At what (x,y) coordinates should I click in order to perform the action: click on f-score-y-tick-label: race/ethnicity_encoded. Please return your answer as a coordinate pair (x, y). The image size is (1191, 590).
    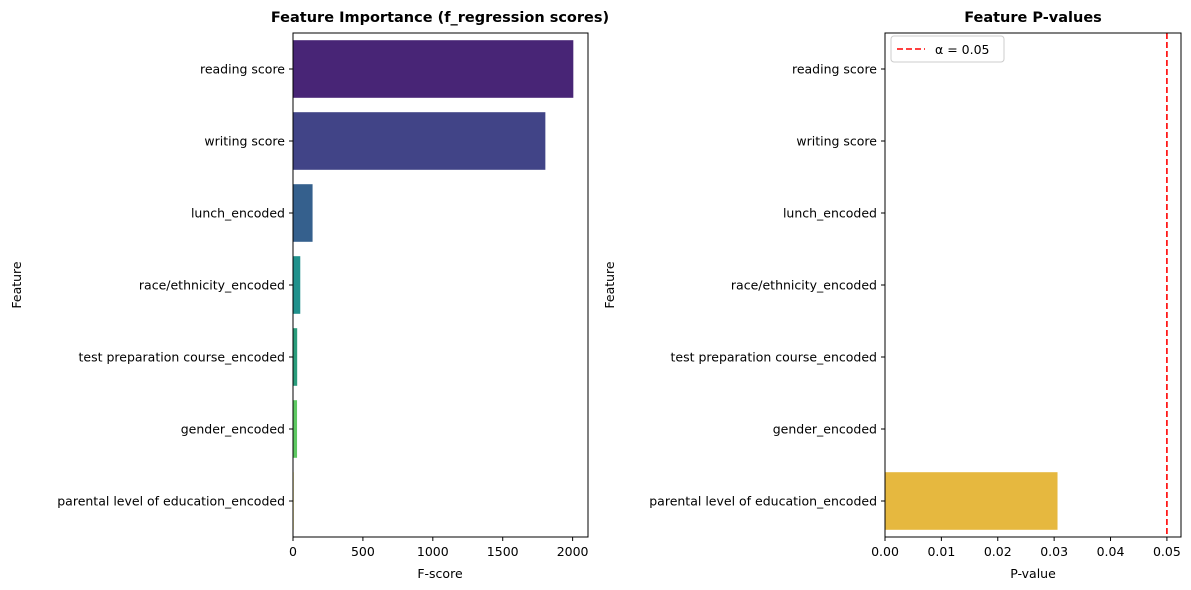
    Looking at the image, I should click on (212, 285).